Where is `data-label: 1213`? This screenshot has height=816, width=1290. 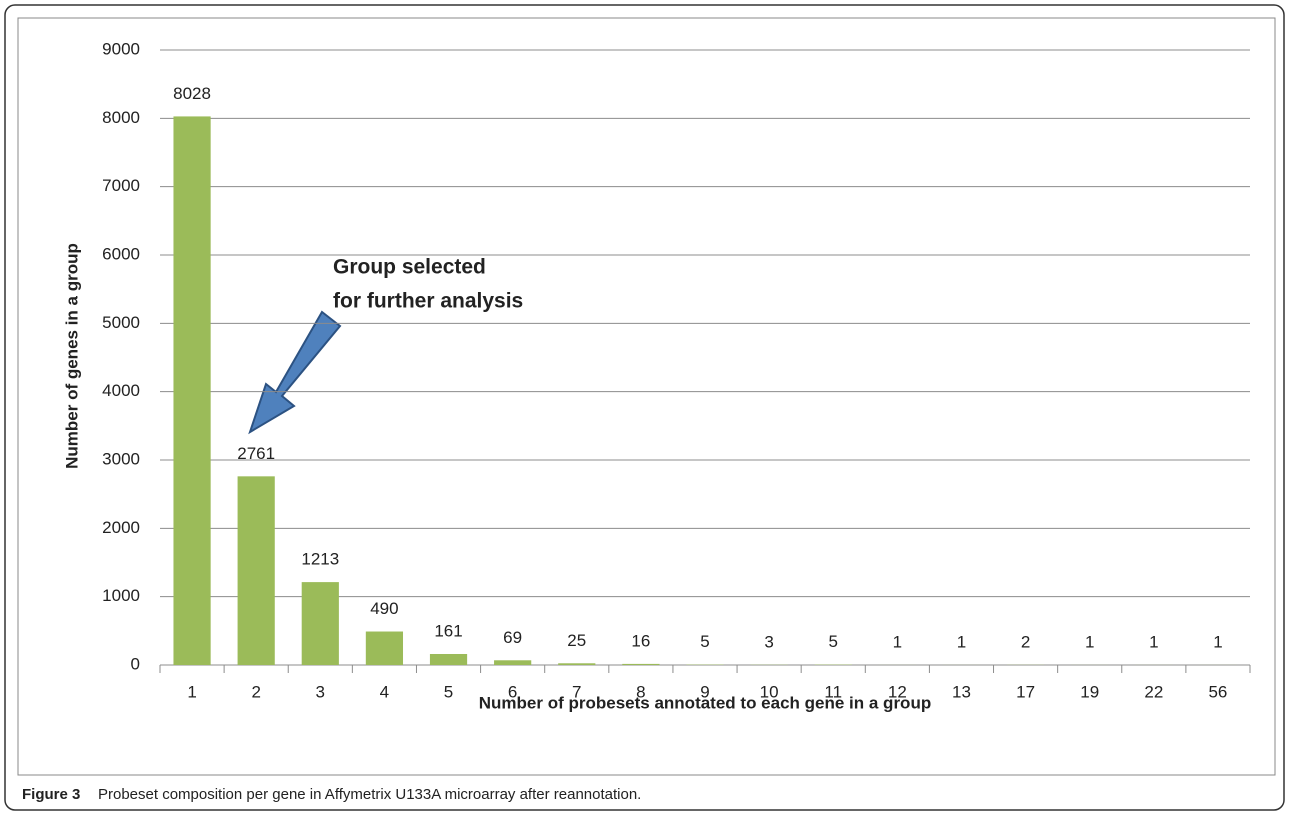 data-label: 1213 is located at coordinates (320, 559).